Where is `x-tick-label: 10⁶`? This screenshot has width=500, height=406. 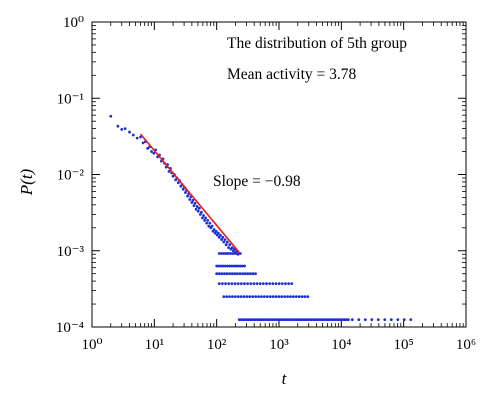 x-tick-label: 10⁶ is located at coordinates (466, 345).